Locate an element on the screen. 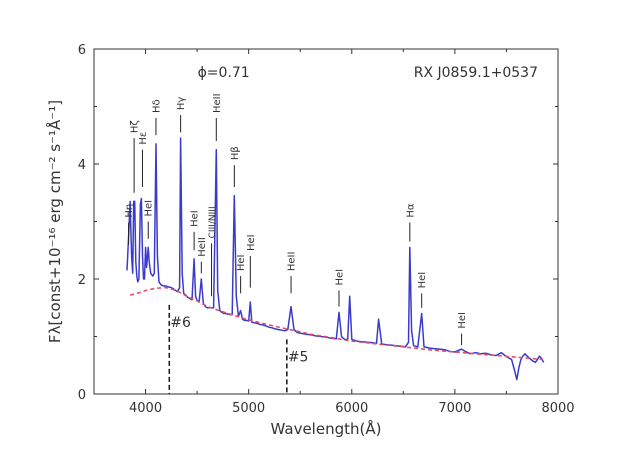 The height and width of the screenshot is (454, 619). line-label: Hη is located at coordinates (129, 211).